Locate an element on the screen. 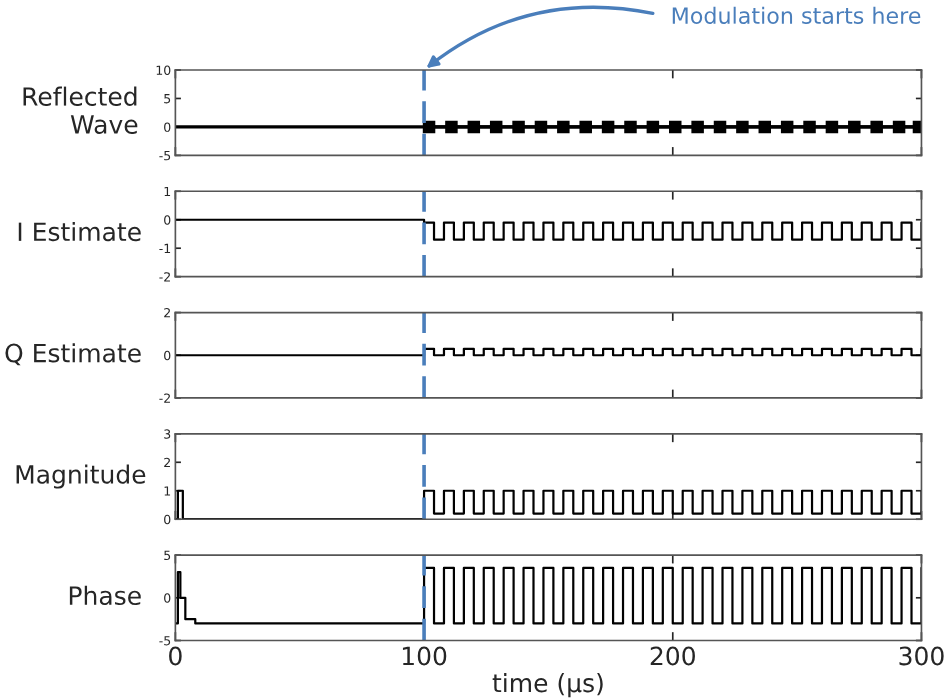 The image size is (948, 700). y-axis-title: I Estimate is located at coordinates (79, 231).